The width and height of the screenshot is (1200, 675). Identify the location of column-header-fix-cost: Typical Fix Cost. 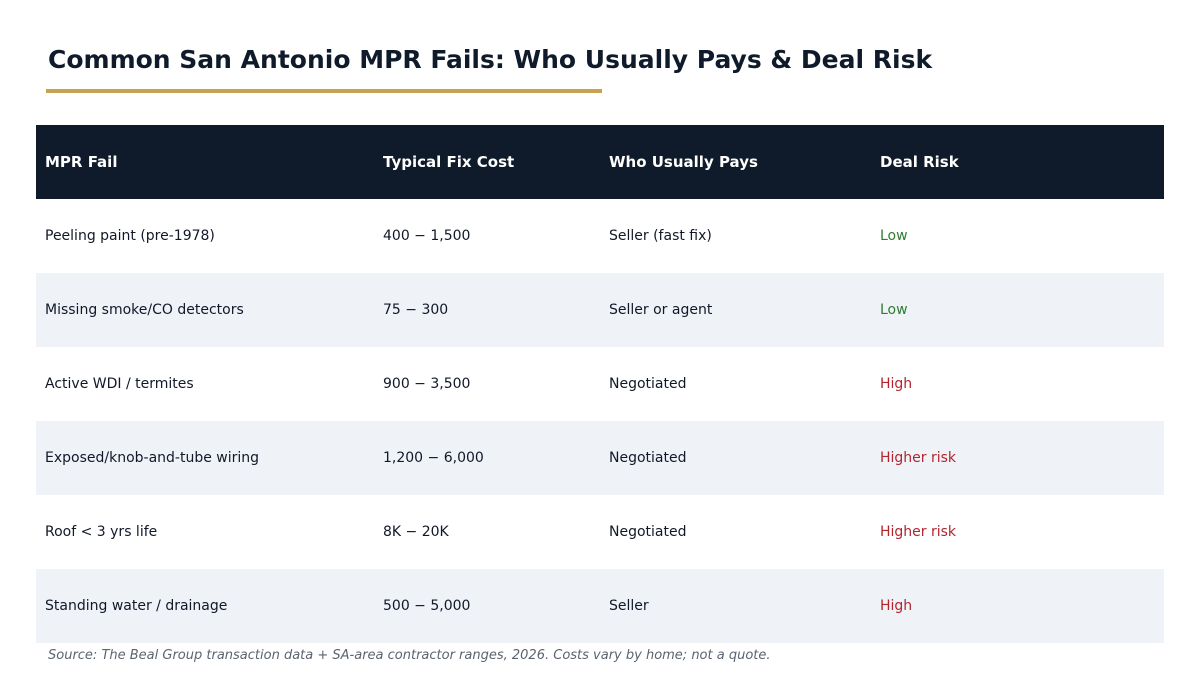
(449, 162).